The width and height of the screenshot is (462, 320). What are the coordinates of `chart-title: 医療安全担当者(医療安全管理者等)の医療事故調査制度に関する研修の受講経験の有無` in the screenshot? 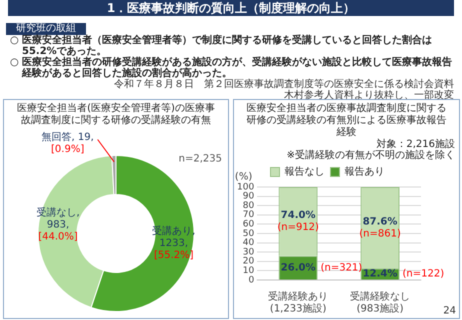 It's located at (116, 114).